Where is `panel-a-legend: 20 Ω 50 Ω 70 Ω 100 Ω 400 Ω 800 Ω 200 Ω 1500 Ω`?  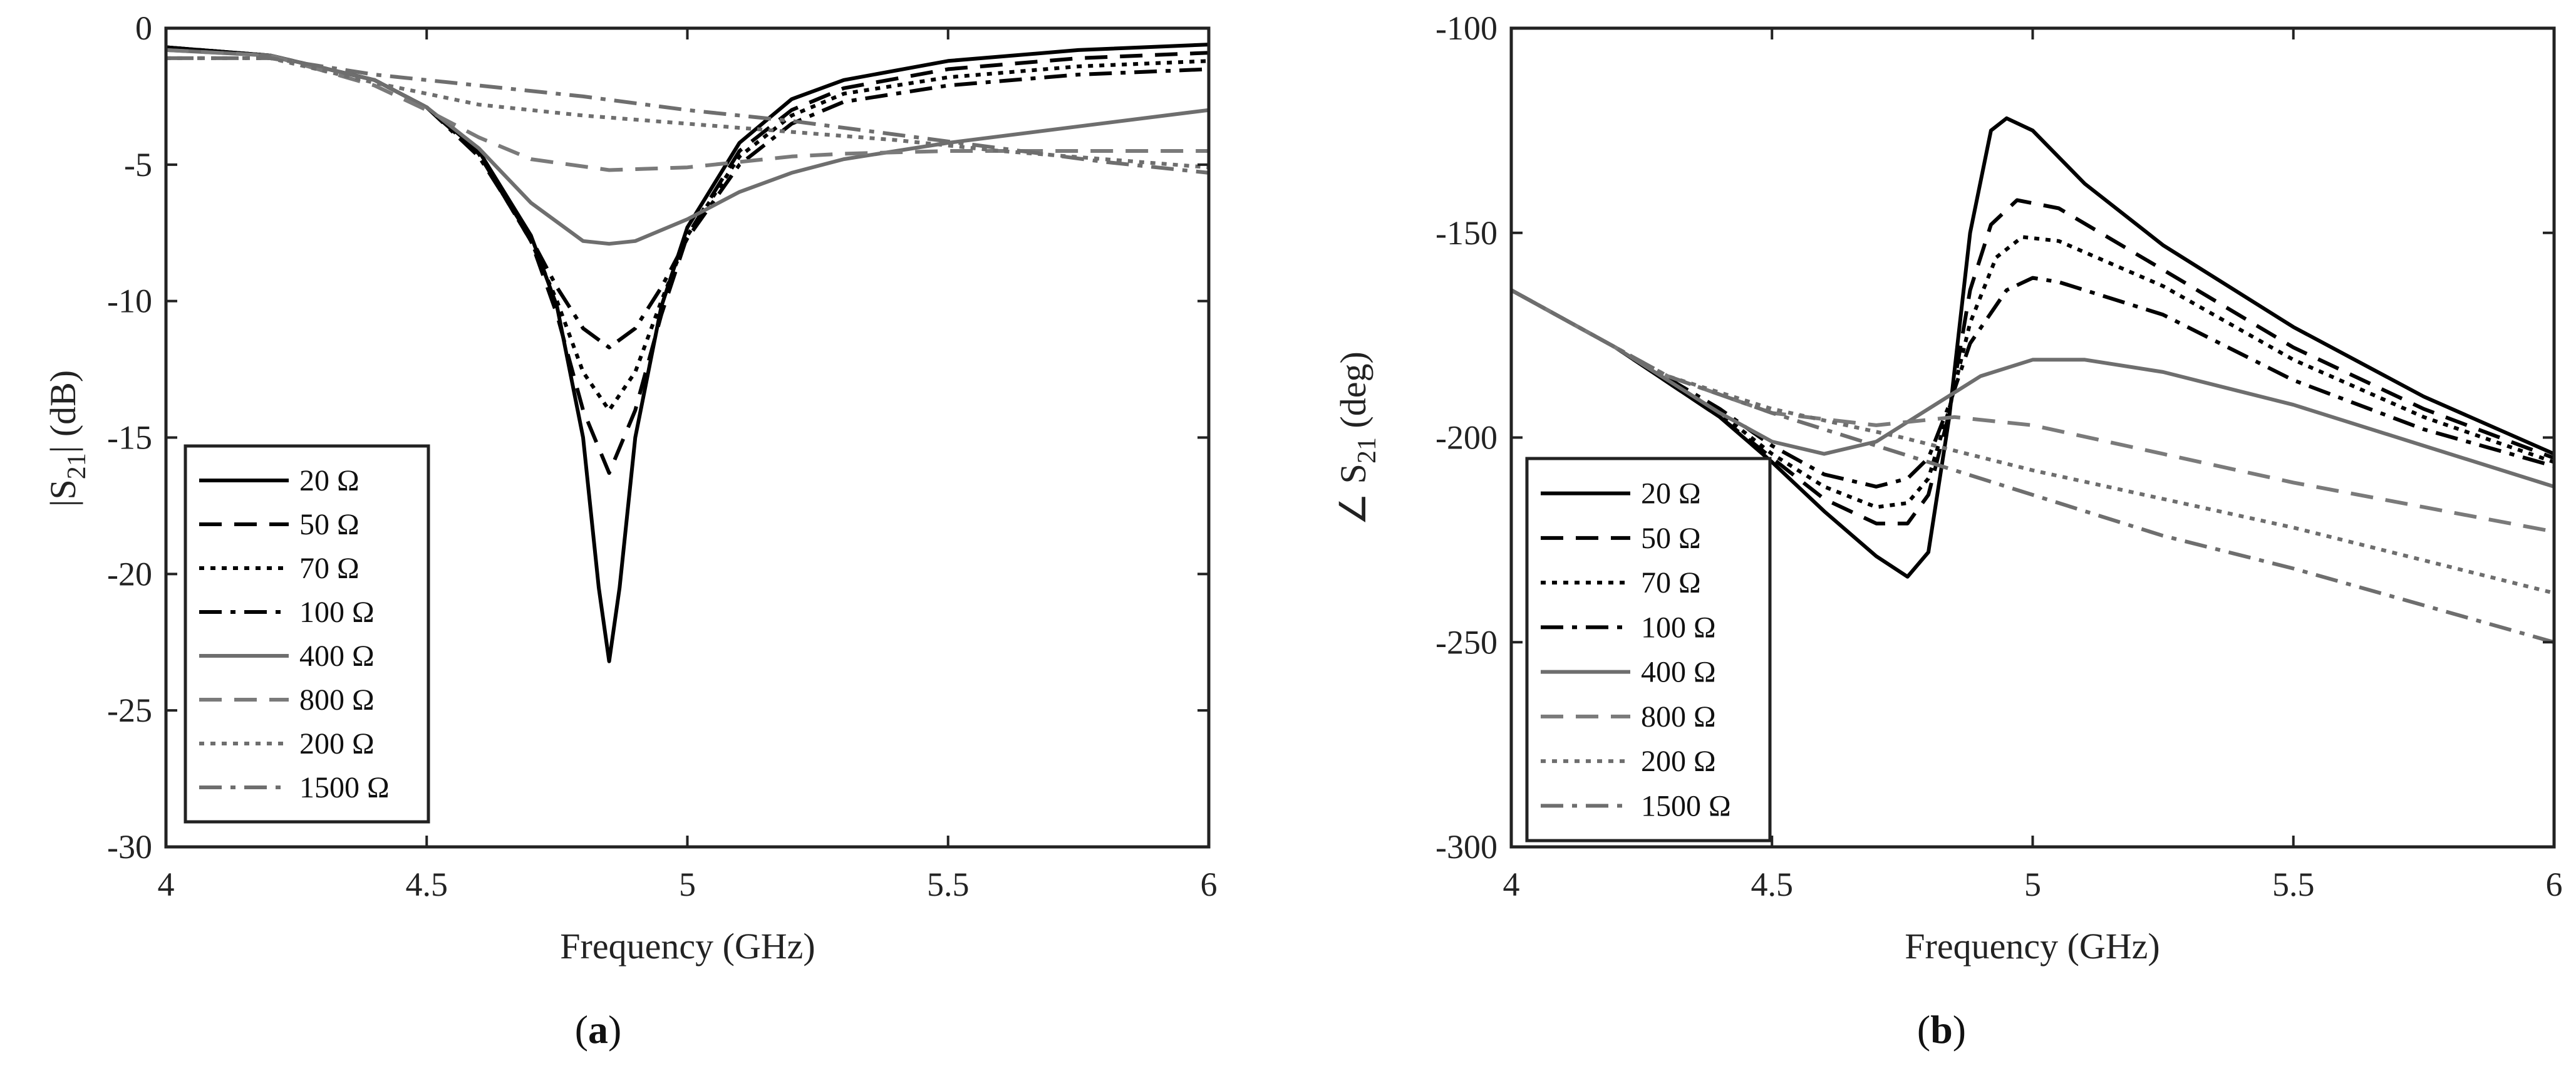
panel-a-legend: 20 Ω 50 Ω 70 Ω 100 Ω 400 Ω 800 Ω 200 Ω 1500 Ω is located at coordinates (307, 634).